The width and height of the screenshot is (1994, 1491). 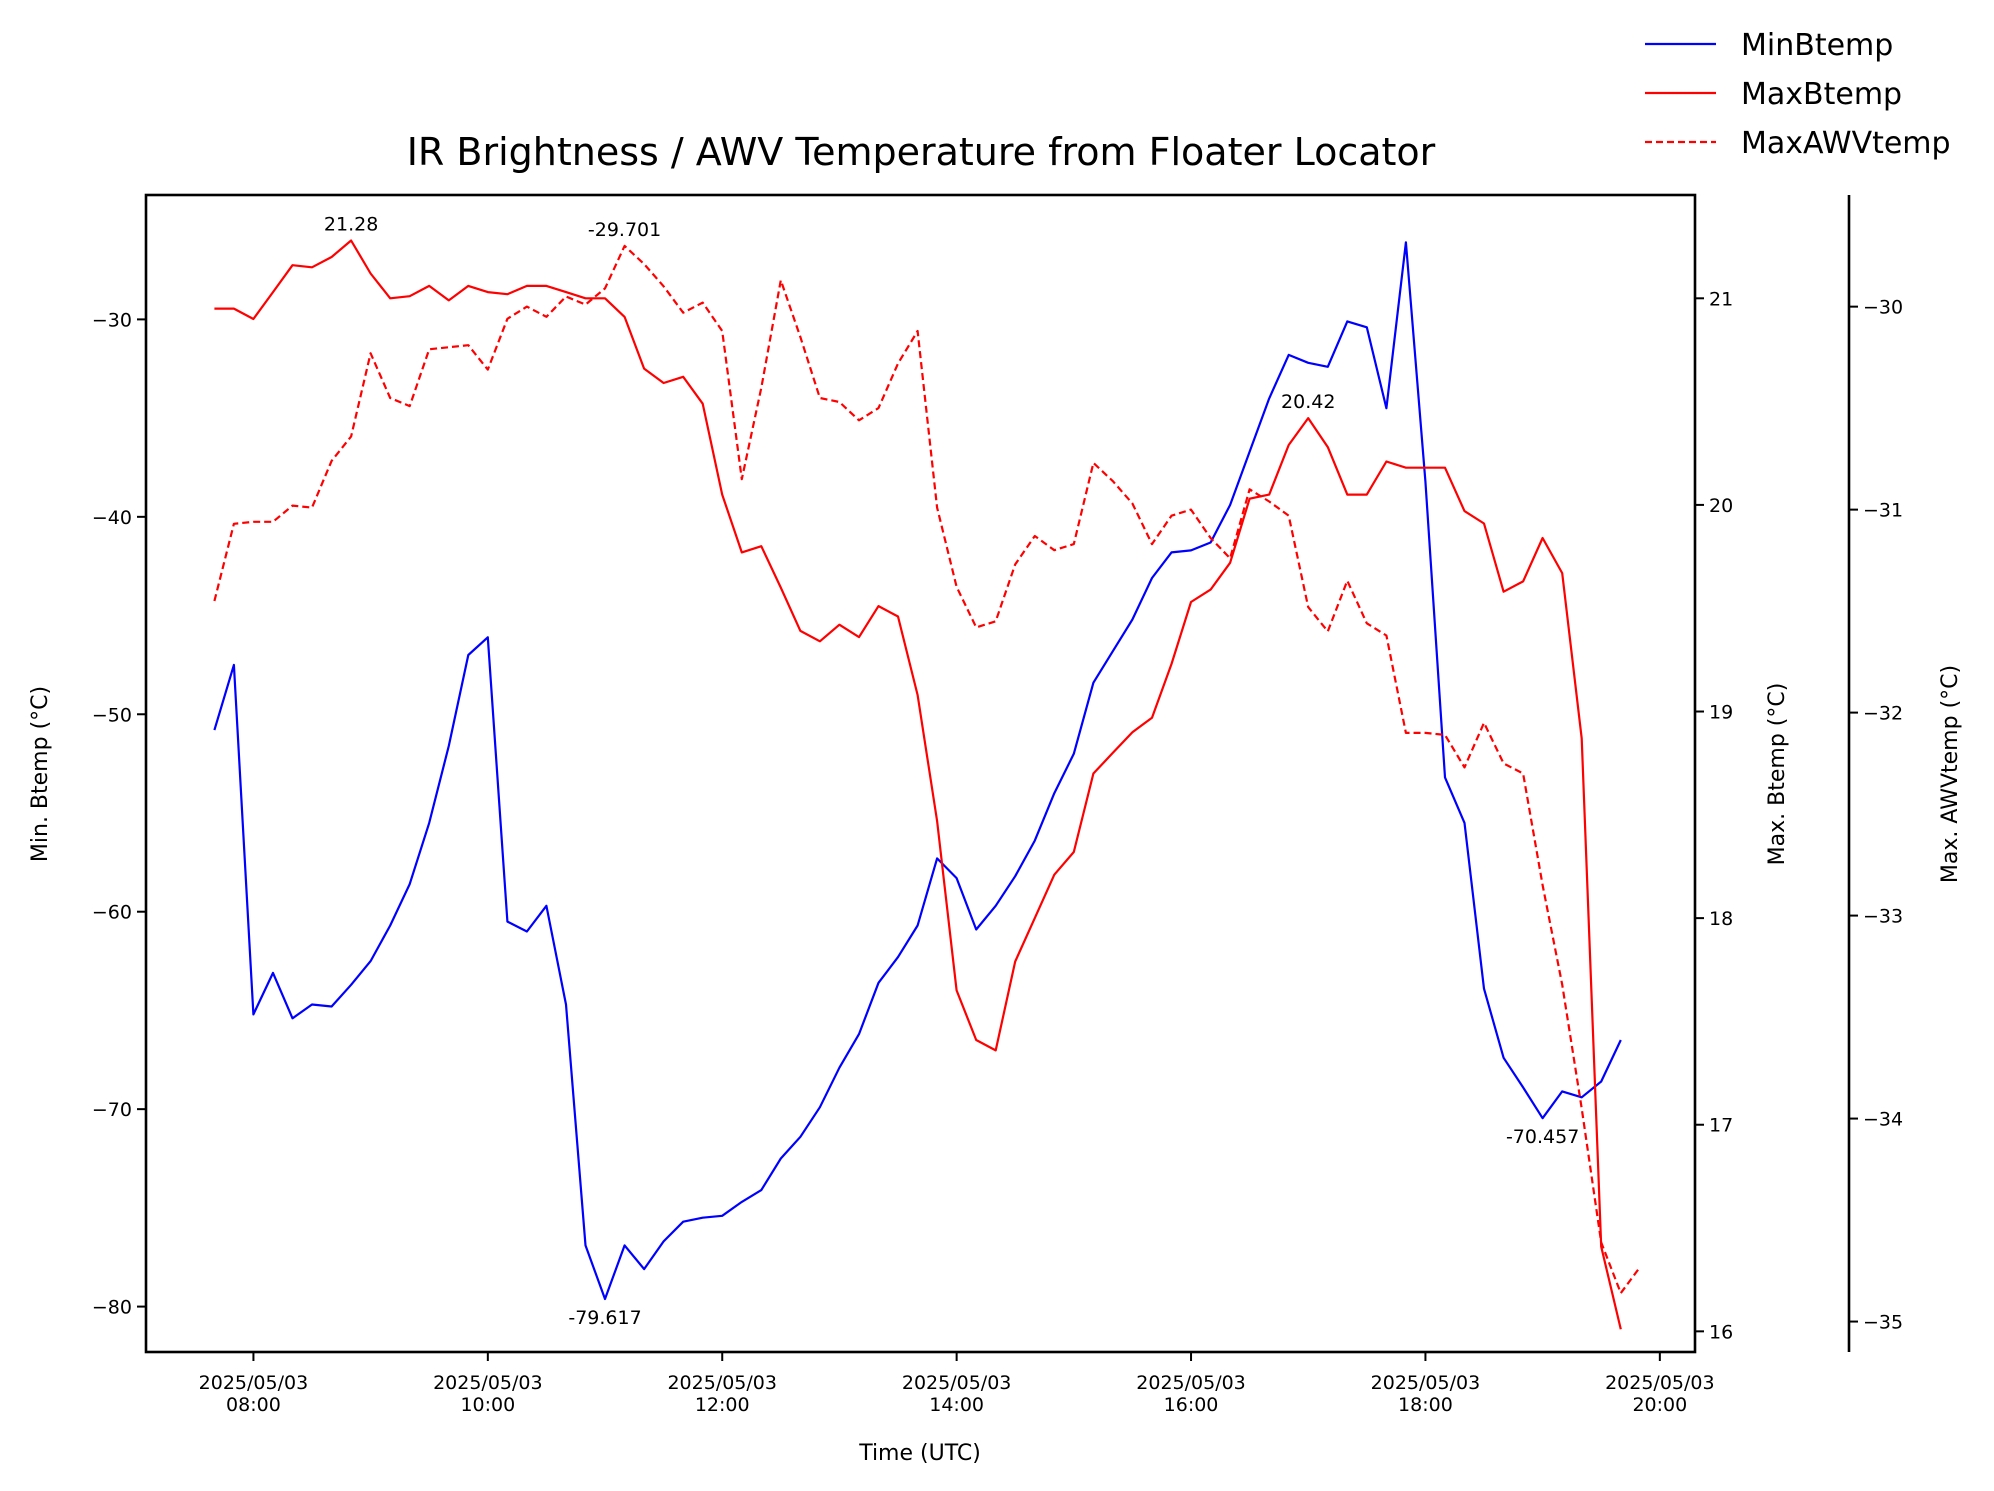 What do you see at coordinates (1721, 506) in the screenshot?
I see `y-tick-label: 20` at bounding box center [1721, 506].